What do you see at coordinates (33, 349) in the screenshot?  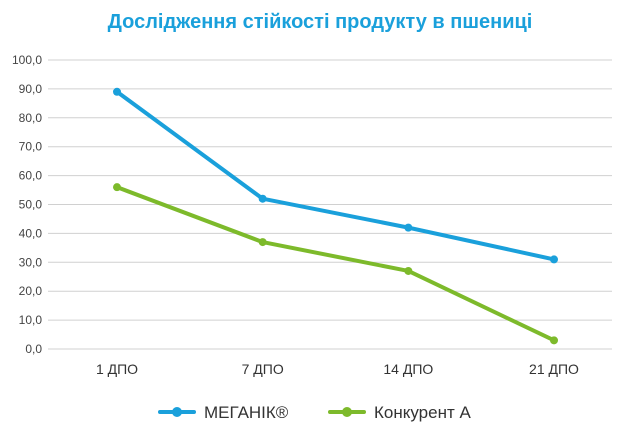 I see `y-tick-label: 0,0` at bounding box center [33, 349].